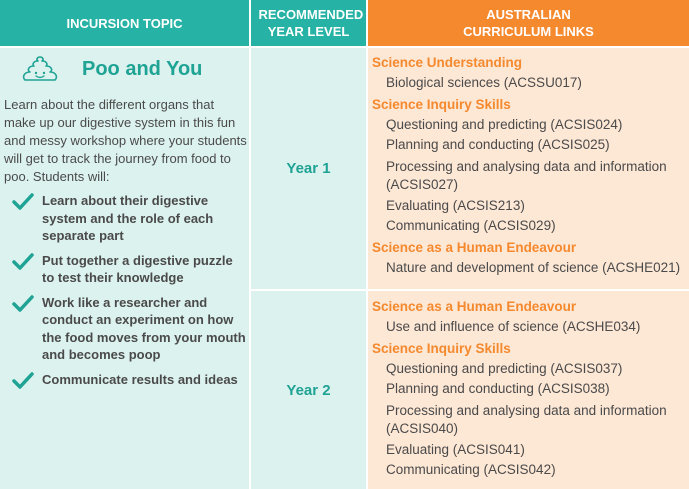 This screenshot has height=489, width=689. I want to click on header-year-label: RECOMMENDED YEAR LEVEL, so click(311, 23).